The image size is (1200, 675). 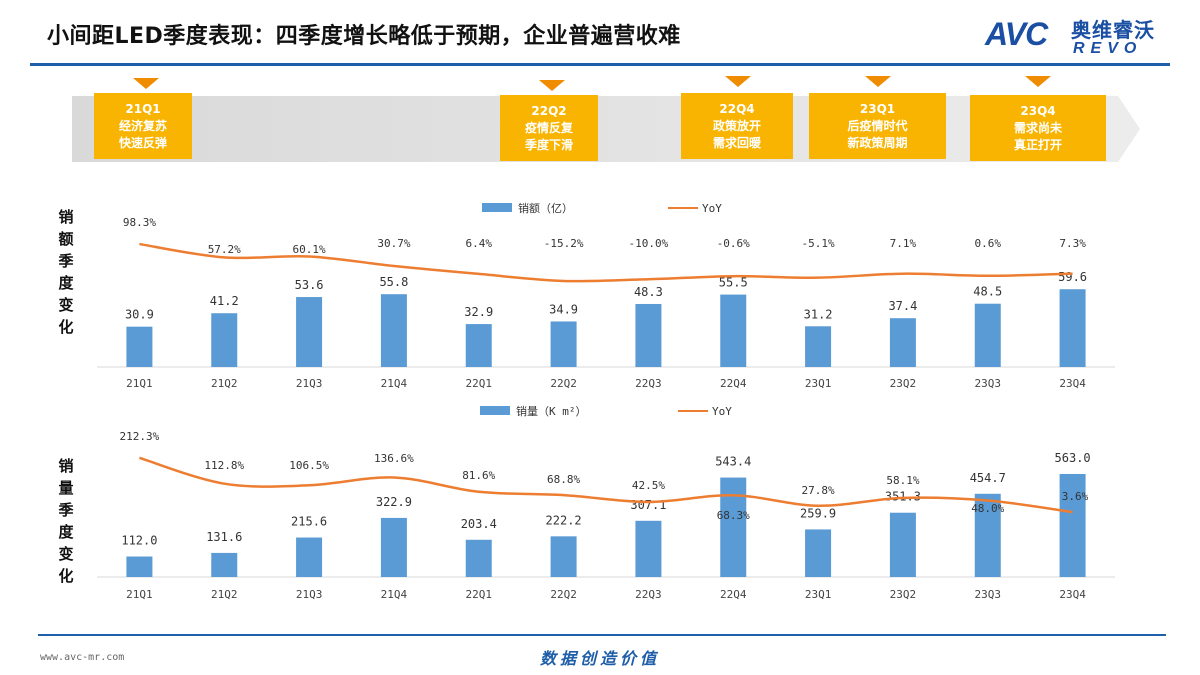 I want to click on yoy-value-label: 27.8%, so click(x=818, y=490).